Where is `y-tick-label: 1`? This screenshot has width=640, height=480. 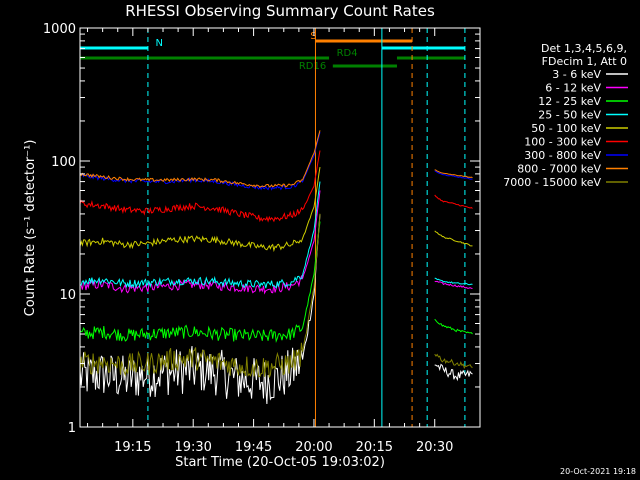
y-tick-label: 1 is located at coordinates (72, 428).